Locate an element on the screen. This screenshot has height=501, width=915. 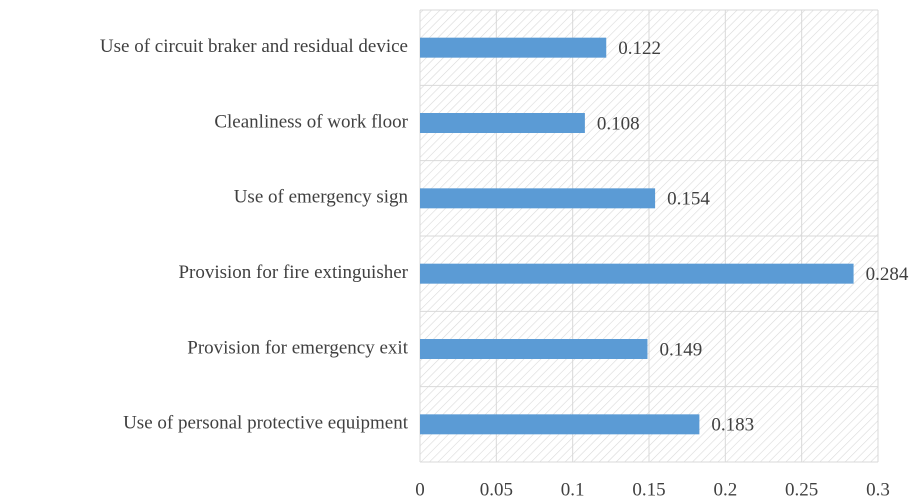
x-tick-label: 0.15 is located at coordinates (648, 489).